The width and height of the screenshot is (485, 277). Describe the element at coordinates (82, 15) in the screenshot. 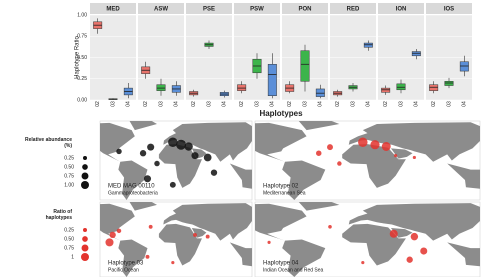

I see `y-tick-label: 1.00` at that location.